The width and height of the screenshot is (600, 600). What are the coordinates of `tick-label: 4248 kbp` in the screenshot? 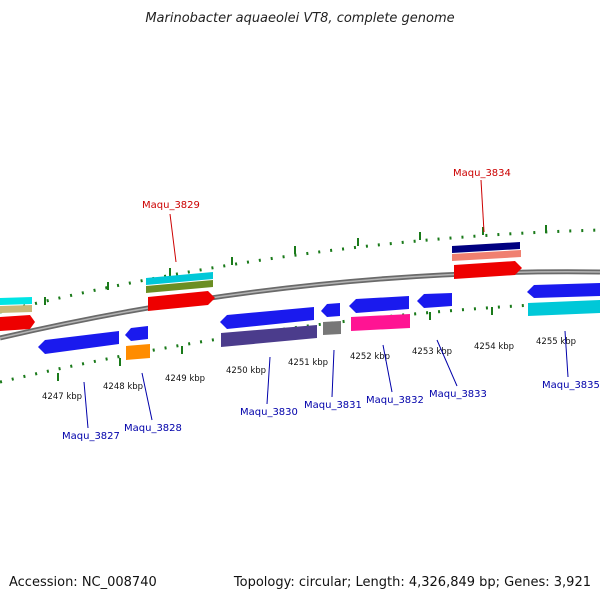 It's located at (123, 387).